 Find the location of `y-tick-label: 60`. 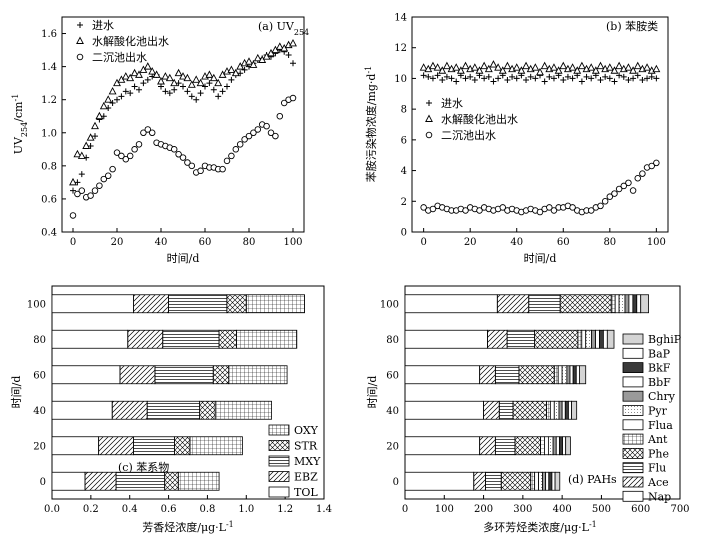

y-tick-label: 60 is located at coordinates (39, 375).